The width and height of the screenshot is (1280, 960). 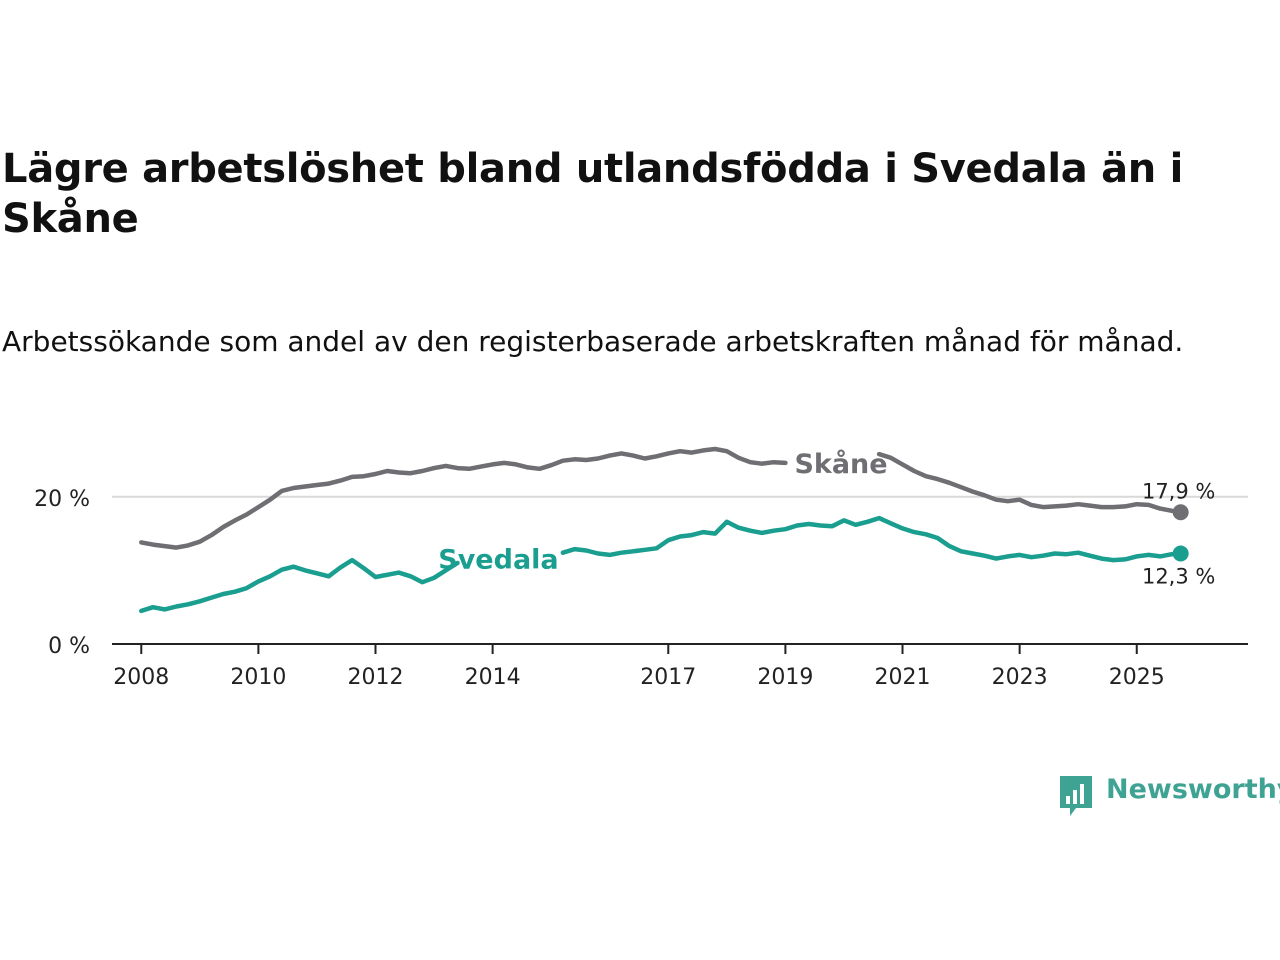 I want to click on end-point-sk-ne, so click(x=1180, y=512).